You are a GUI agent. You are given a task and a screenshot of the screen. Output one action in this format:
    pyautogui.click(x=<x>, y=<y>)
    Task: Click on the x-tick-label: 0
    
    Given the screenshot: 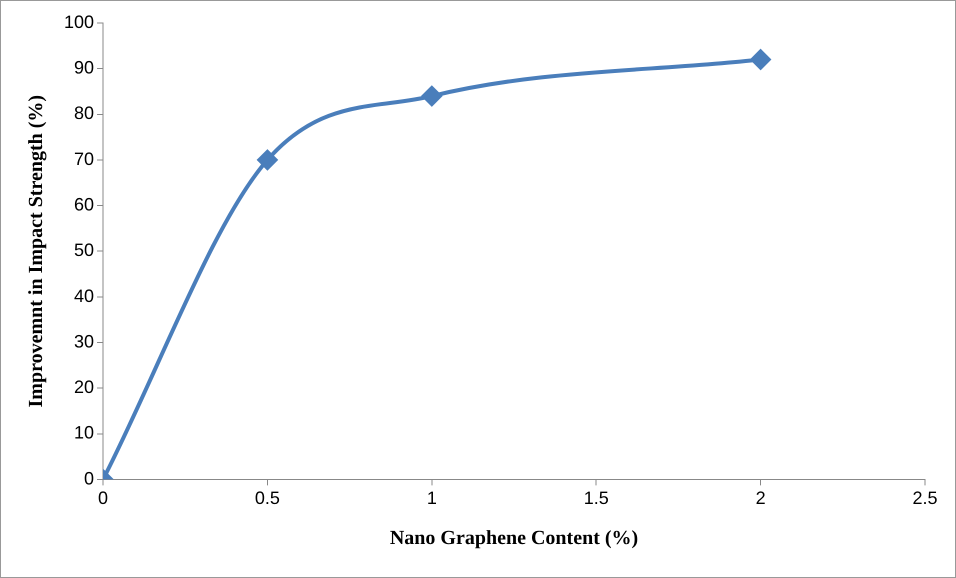 What is the action you would take?
    pyautogui.click(x=103, y=498)
    